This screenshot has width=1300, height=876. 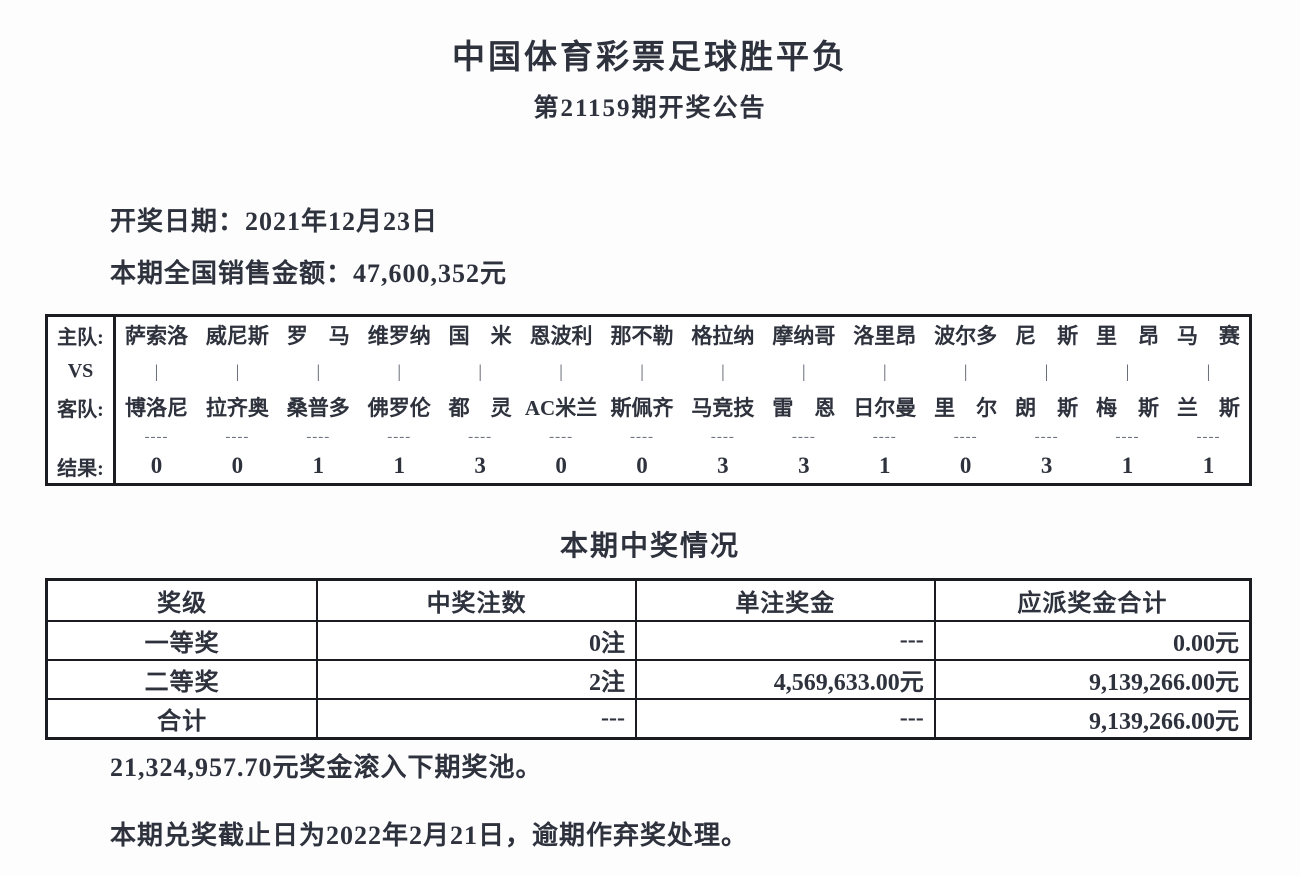 I want to click on prize-table-header-row: 奖级 中奖注数 单注奖金 应派奖金合计, so click(x=648, y=600).